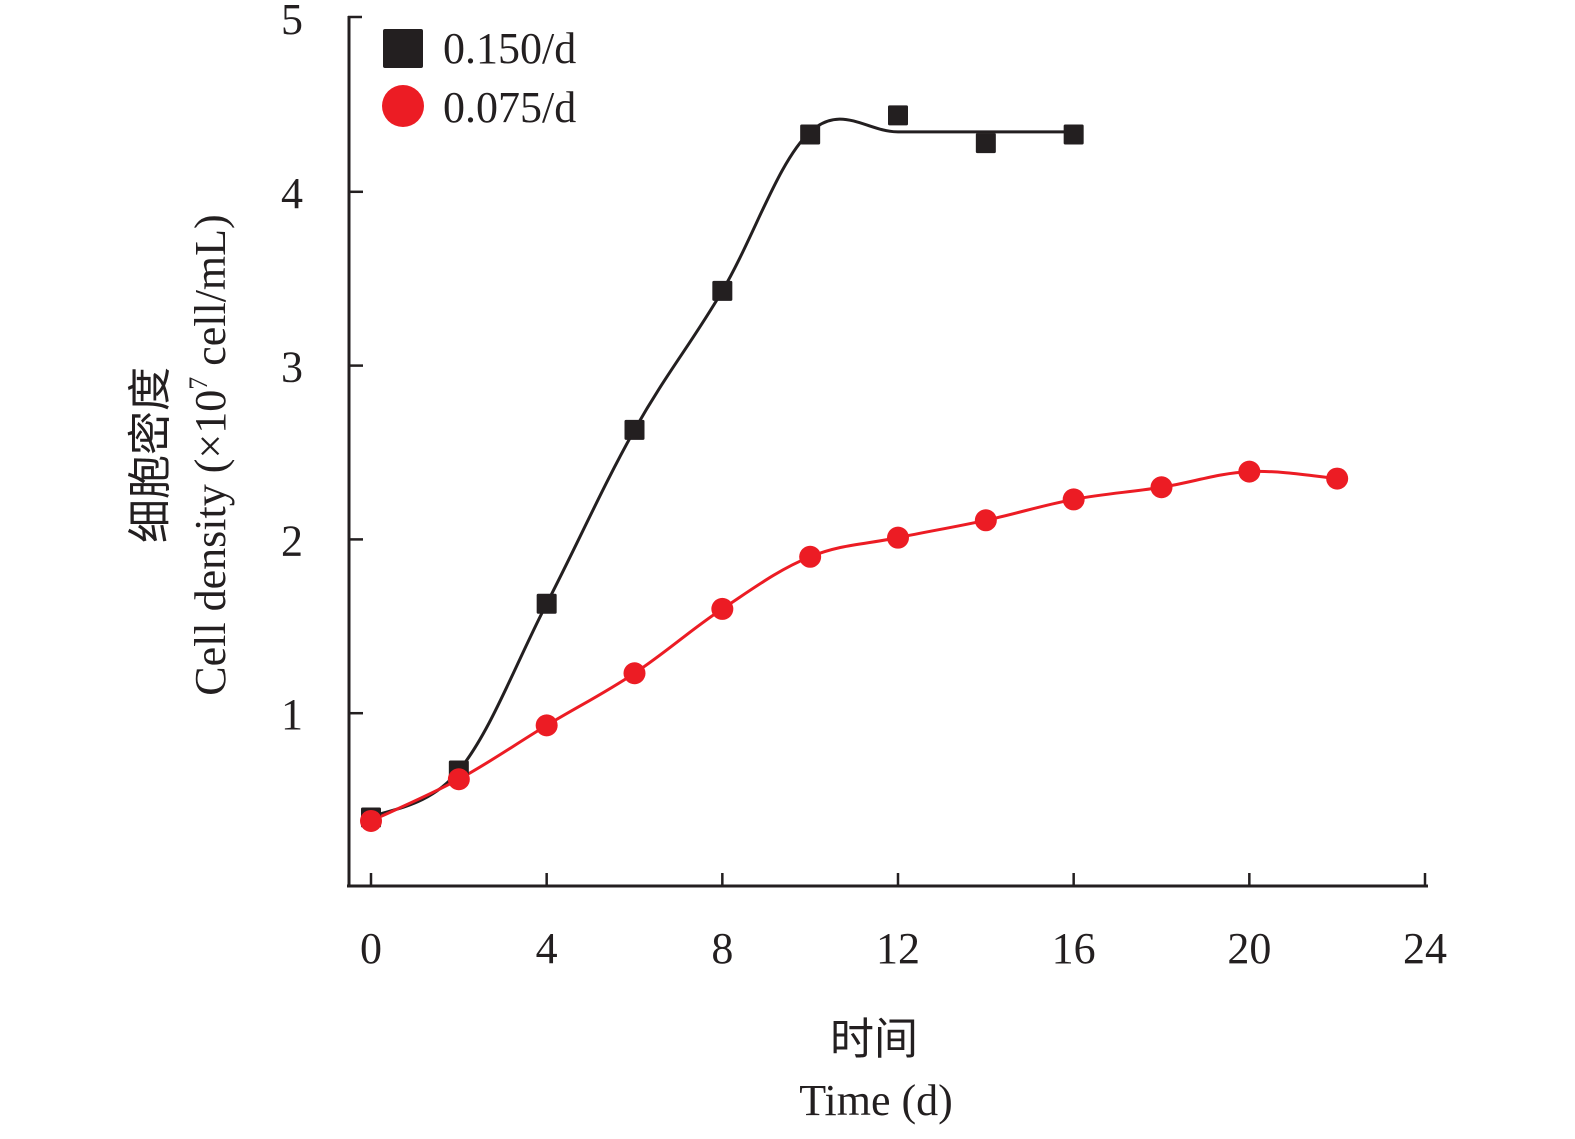  Describe the element at coordinates (292, 714) in the screenshot. I see `y-tick-label: 1` at that location.